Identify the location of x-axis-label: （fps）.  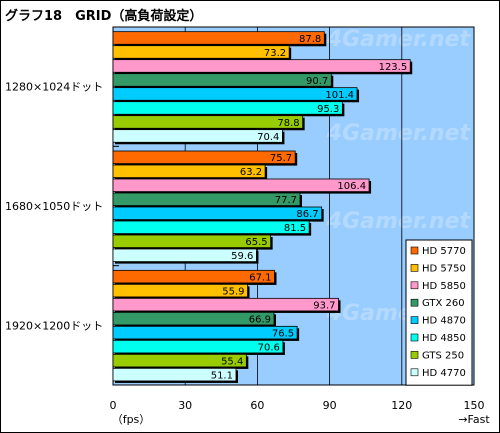
(131, 419).